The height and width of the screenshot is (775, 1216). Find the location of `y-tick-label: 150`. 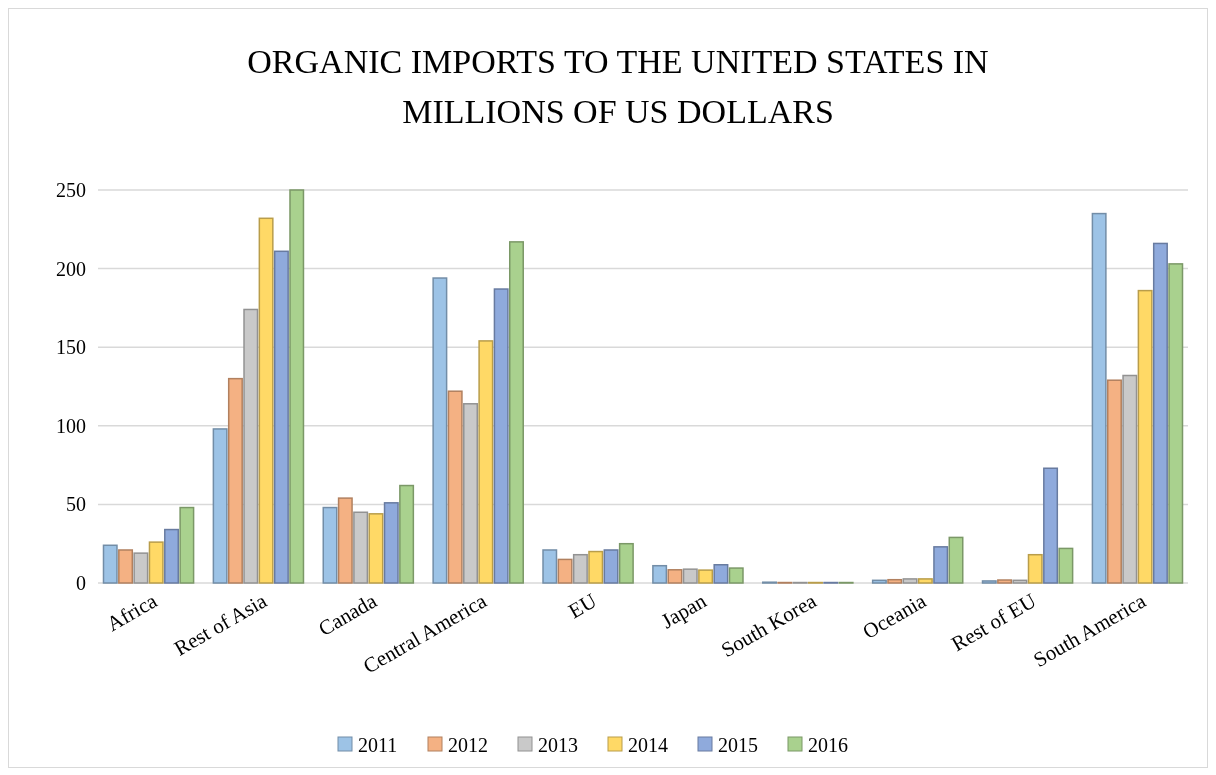

y-tick-label: 150 is located at coordinates (71, 347).